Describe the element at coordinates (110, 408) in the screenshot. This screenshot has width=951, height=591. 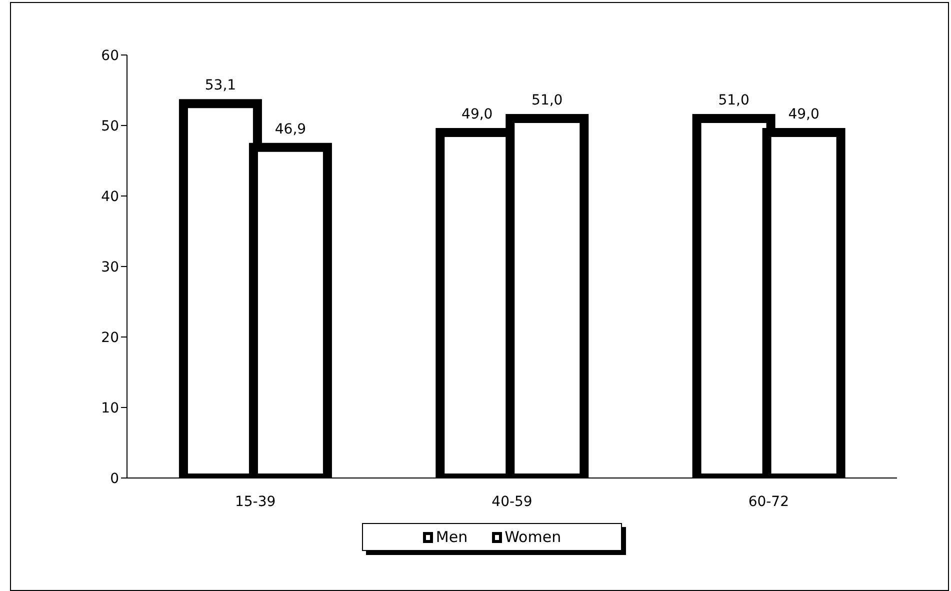
I see `y-tick-label: 10` at that location.